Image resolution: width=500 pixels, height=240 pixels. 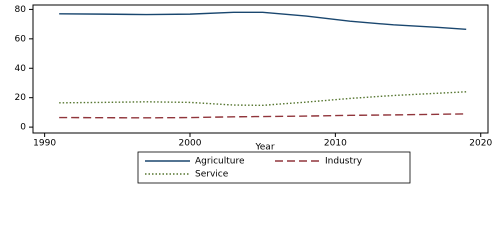 What do you see at coordinates (44, 144) in the screenshot?
I see `x-tick-label: 1990` at bounding box center [44, 144].